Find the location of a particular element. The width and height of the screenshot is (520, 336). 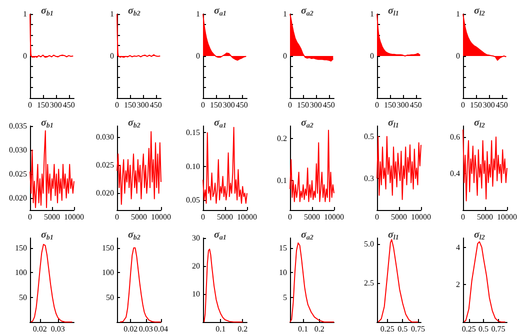

y-tick-label: 5 is located at coordinates (284, 297).